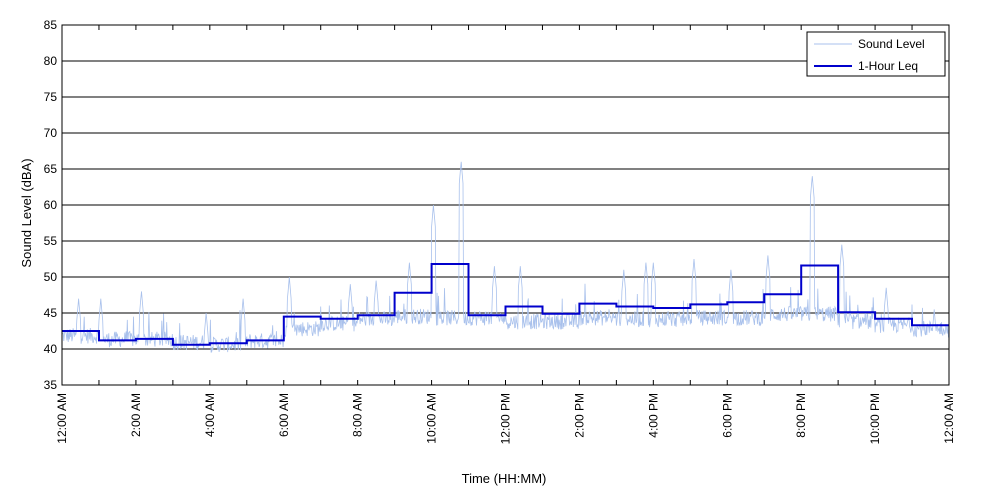 The width and height of the screenshot is (1000, 500). Describe the element at coordinates (210, 415) in the screenshot. I see `x-tick-label: 4:00 AM` at that location.